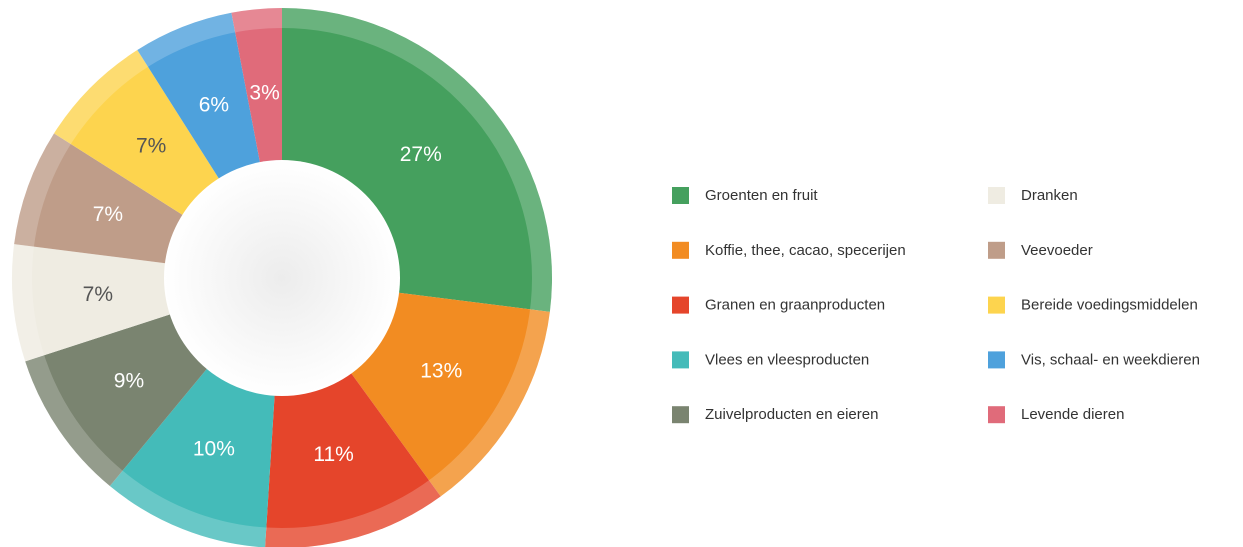 The image size is (1243, 547). What do you see at coordinates (214, 449) in the screenshot?
I see `value-label: 10%` at bounding box center [214, 449].